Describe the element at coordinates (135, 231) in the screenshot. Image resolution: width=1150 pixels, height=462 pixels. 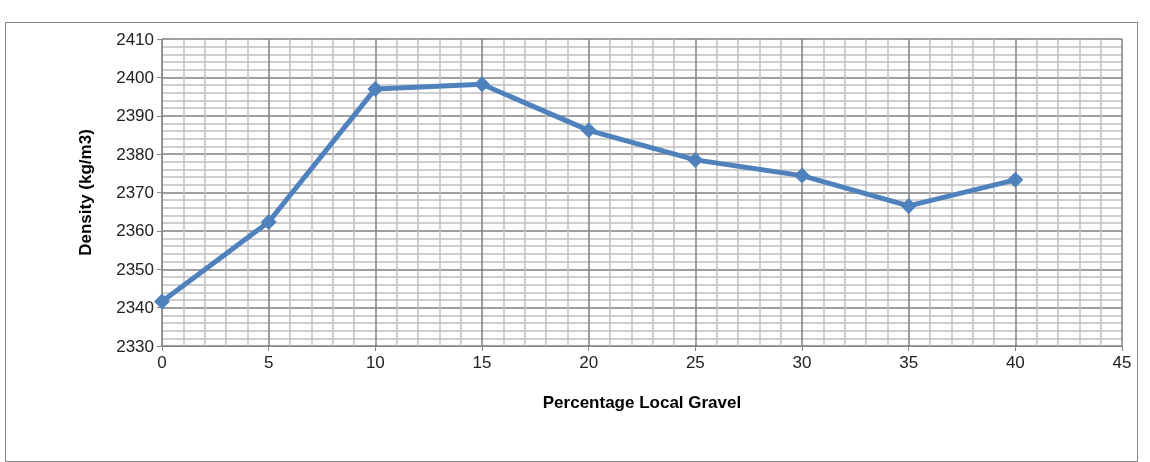
I see `y-tick-label: 2360` at that location.